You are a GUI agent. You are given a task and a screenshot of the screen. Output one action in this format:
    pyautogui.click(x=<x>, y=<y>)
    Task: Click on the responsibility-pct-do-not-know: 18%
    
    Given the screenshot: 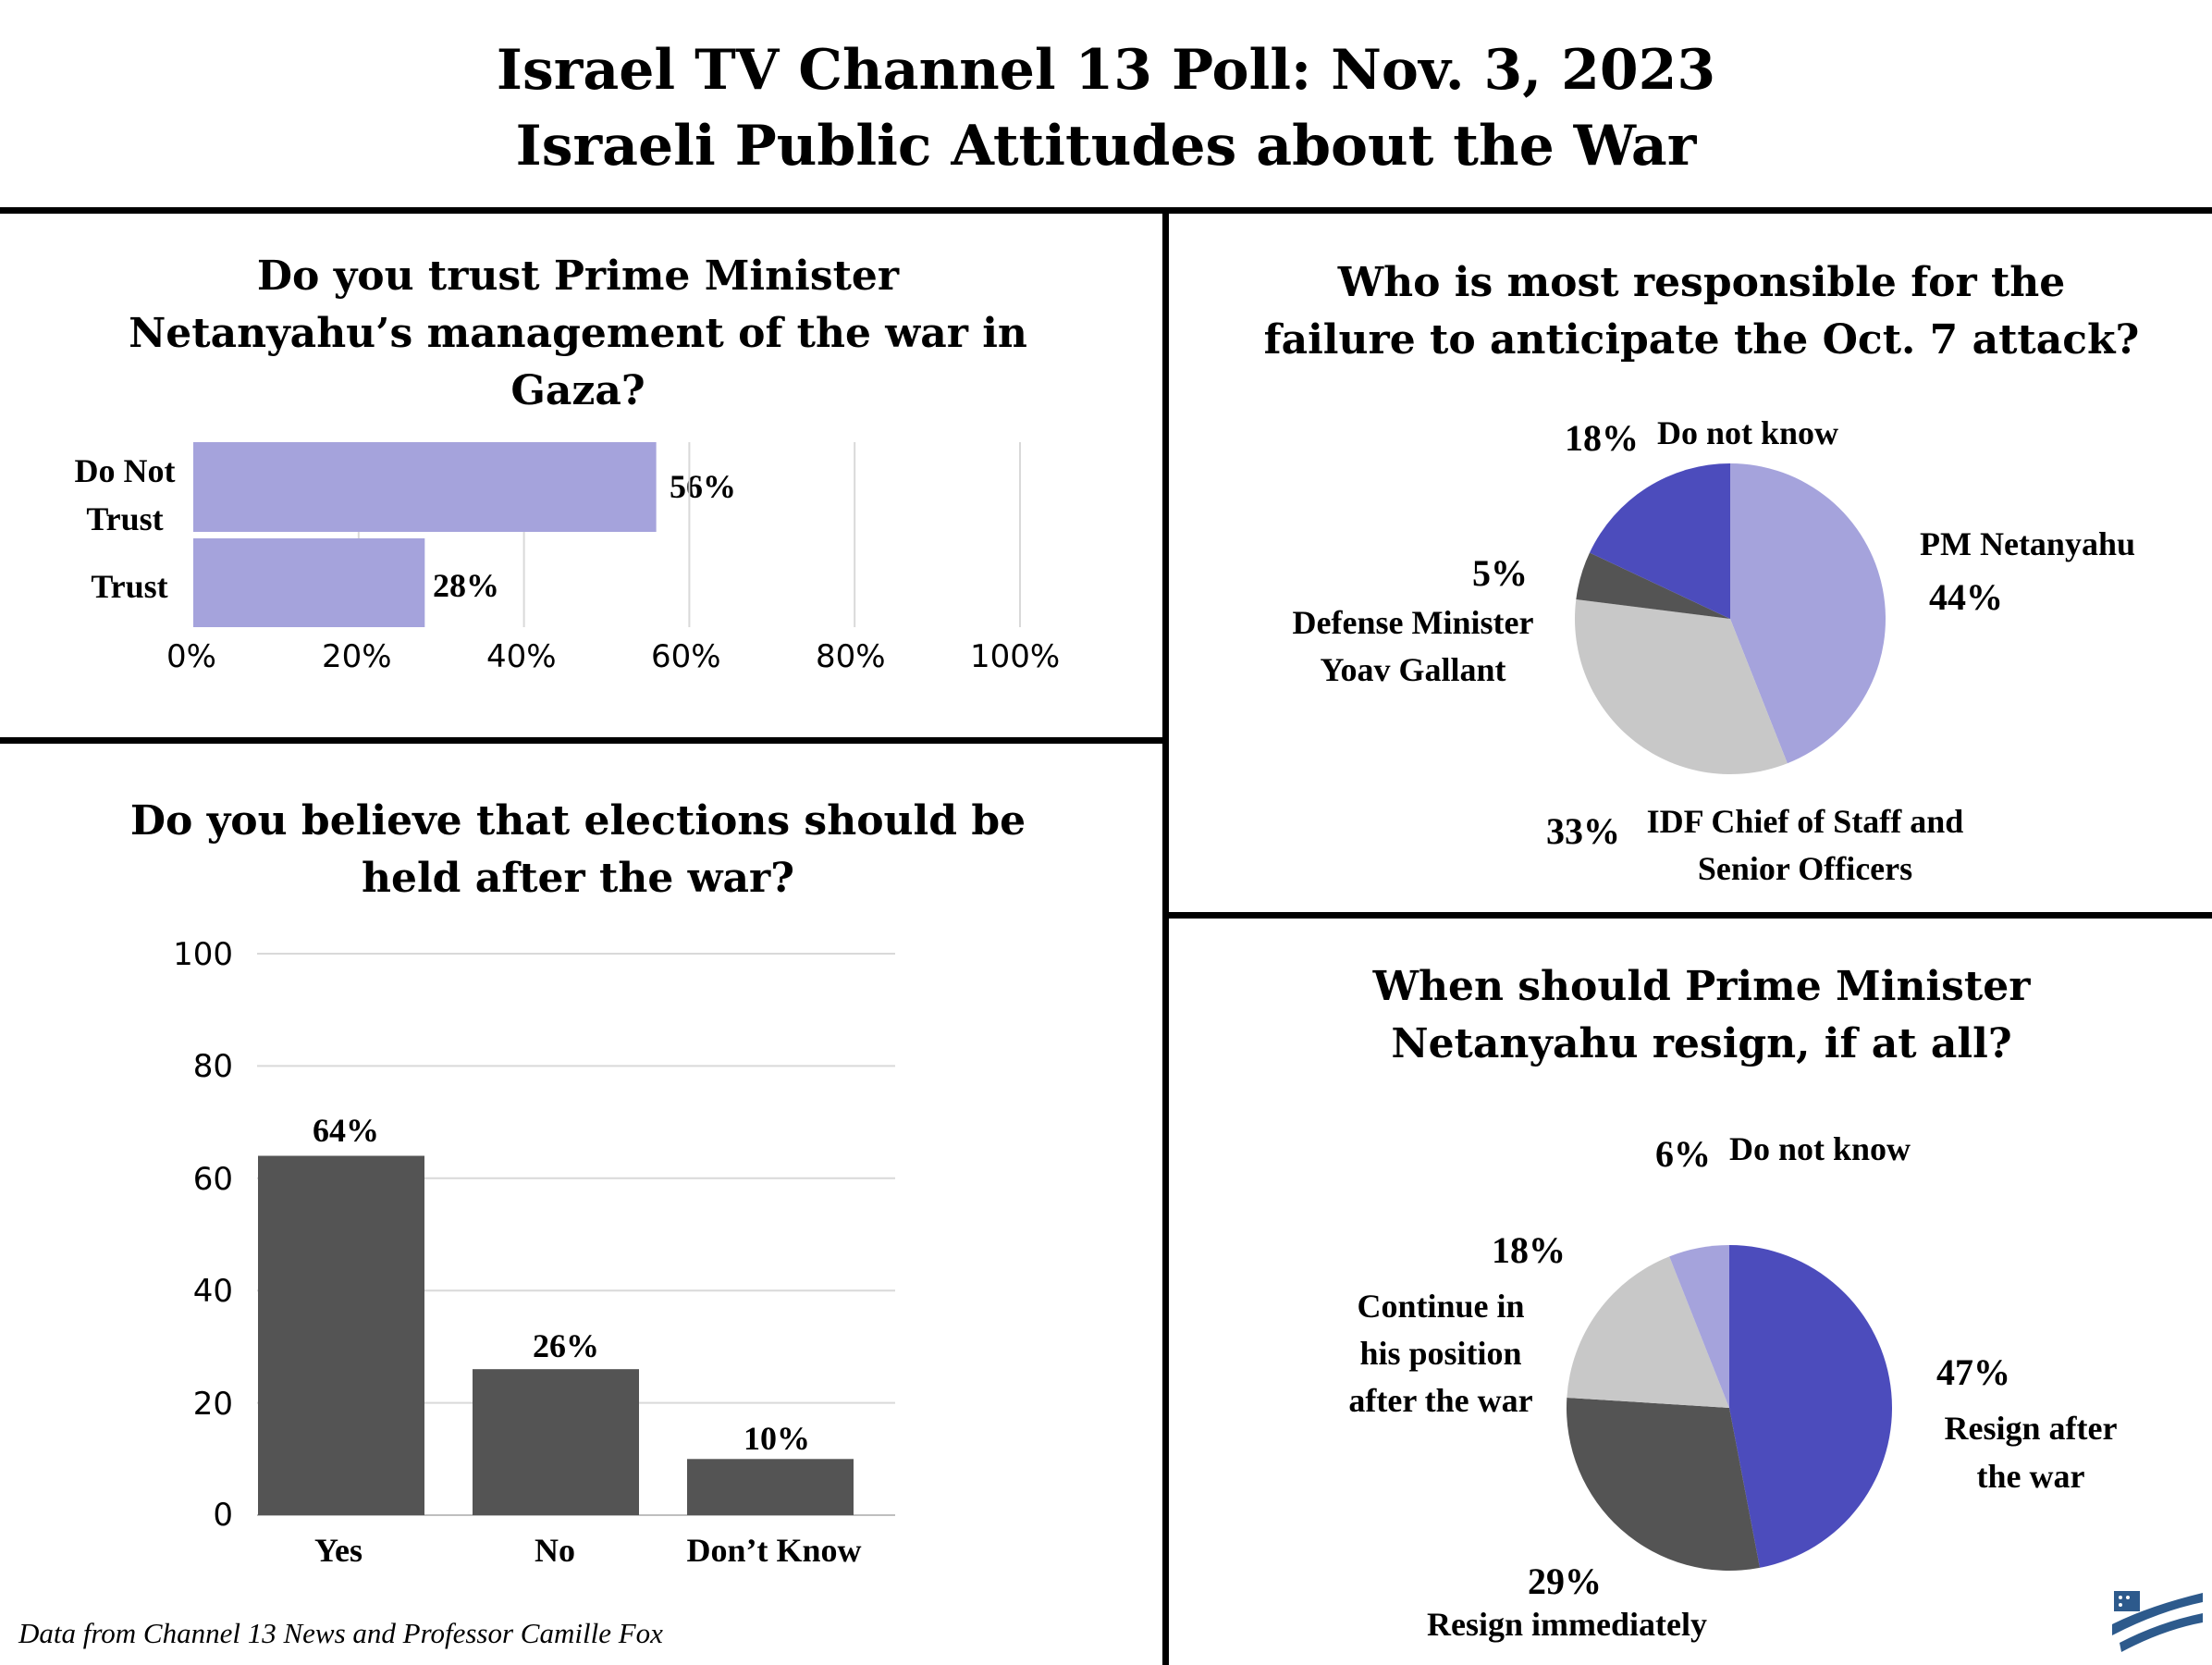 What is the action you would take?
    pyautogui.click(x=1602, y=438)
    